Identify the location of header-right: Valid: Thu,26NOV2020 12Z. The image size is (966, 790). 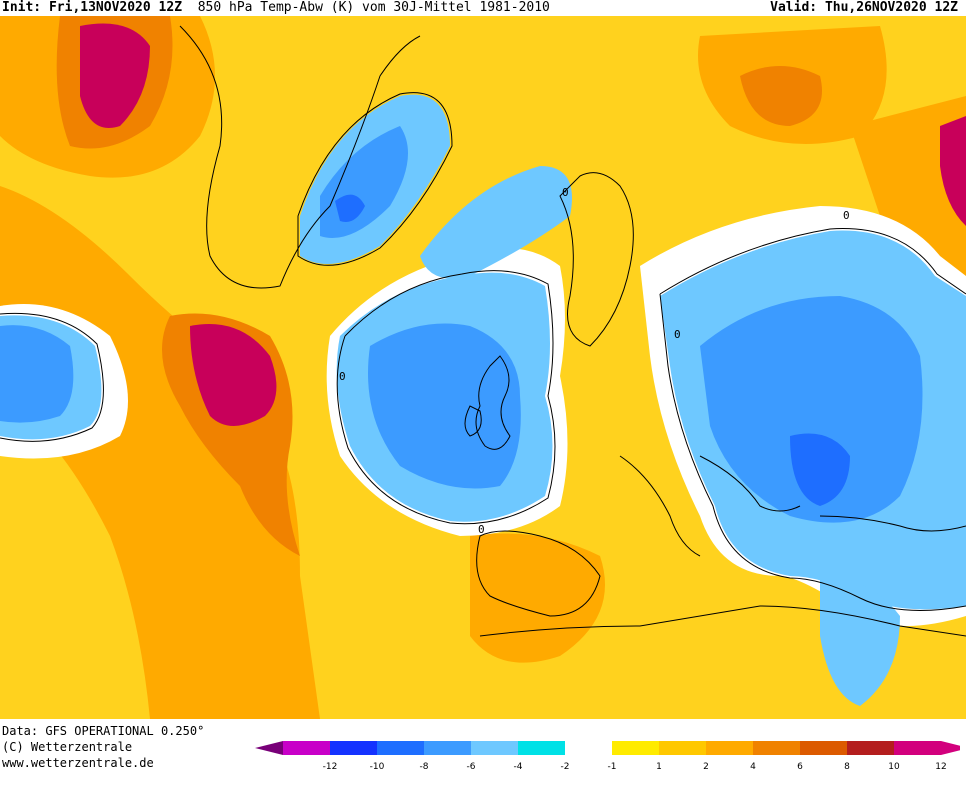
(864, 8).